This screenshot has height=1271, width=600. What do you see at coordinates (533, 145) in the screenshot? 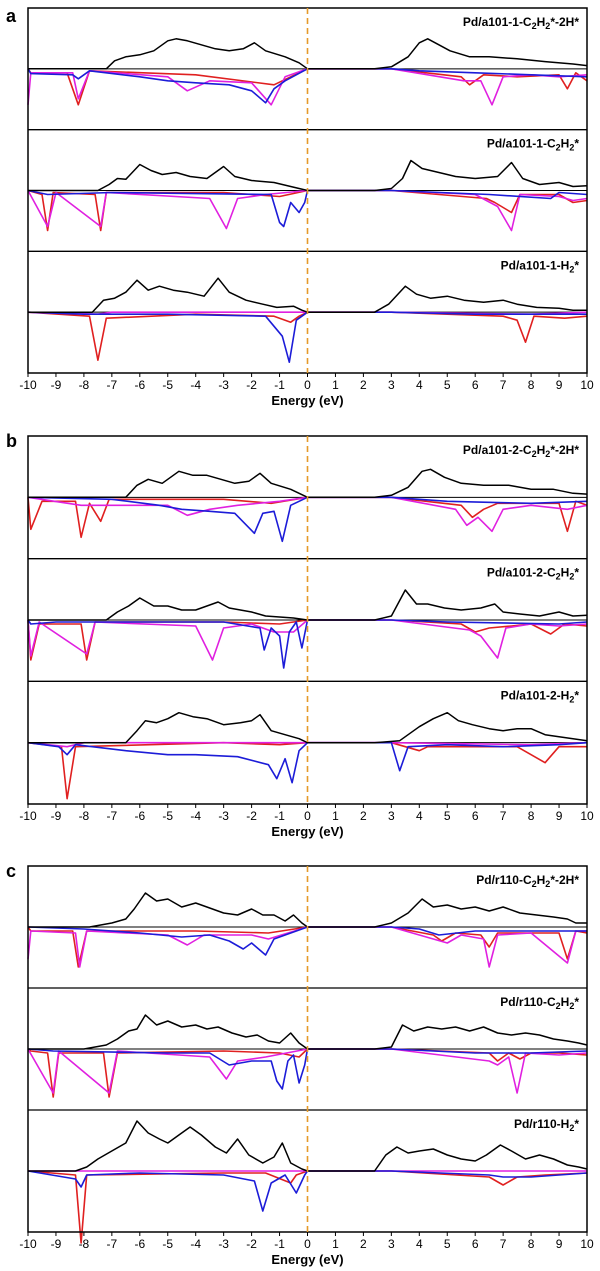
I see `panel-title: Pd/a101-1-C2H2*` at bounding box center [533, 145].